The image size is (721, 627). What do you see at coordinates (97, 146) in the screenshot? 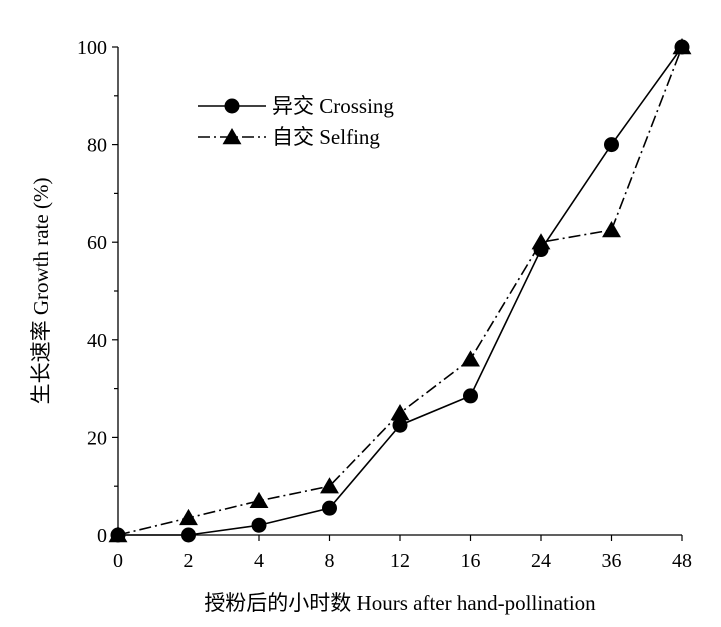
I see `y-tick-label: 80` at bounding box center [97, 146].